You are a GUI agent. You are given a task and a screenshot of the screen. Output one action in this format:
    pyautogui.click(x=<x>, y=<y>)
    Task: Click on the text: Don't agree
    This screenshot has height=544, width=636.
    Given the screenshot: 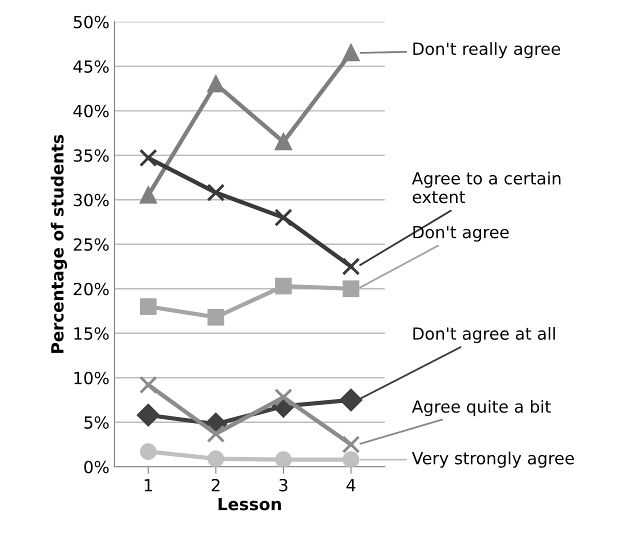 What is the action you would take?
    pyautogui.click(x=461, y=234)
    